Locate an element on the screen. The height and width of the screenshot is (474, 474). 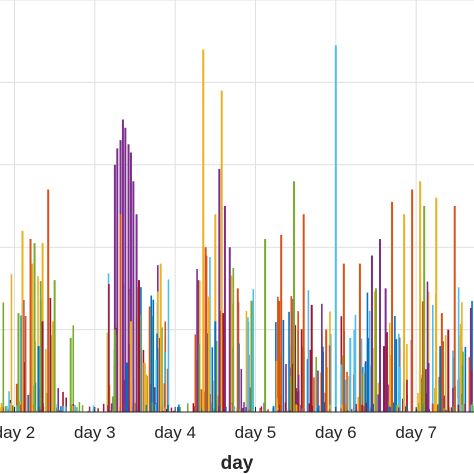
x-tick-label: day 5 is located at coordinates (256, 432).